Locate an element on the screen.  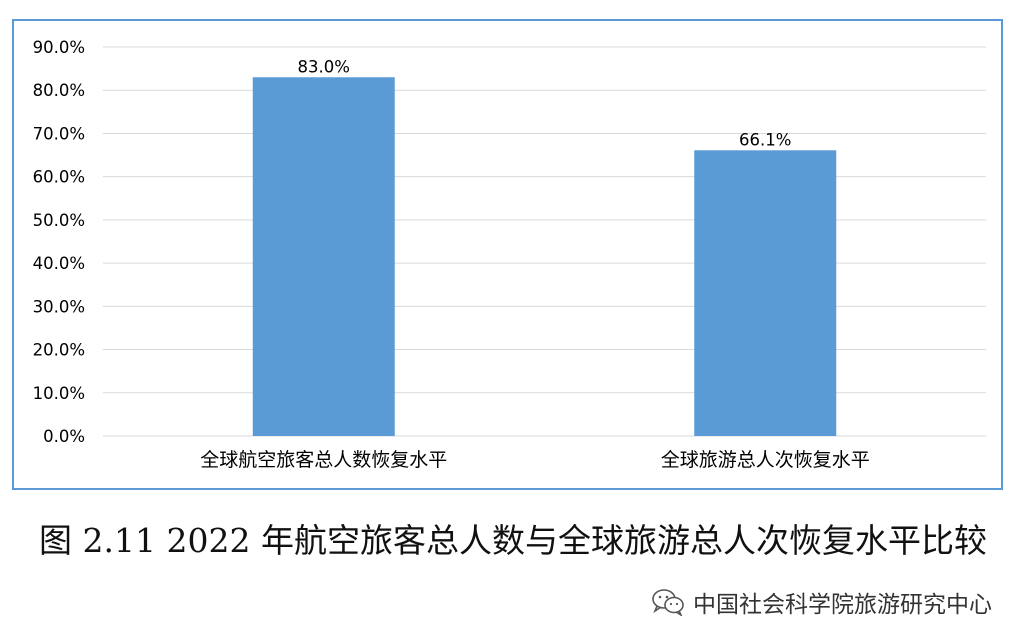
y-tick-label: 20.0% is located at coordinates (59, 350).